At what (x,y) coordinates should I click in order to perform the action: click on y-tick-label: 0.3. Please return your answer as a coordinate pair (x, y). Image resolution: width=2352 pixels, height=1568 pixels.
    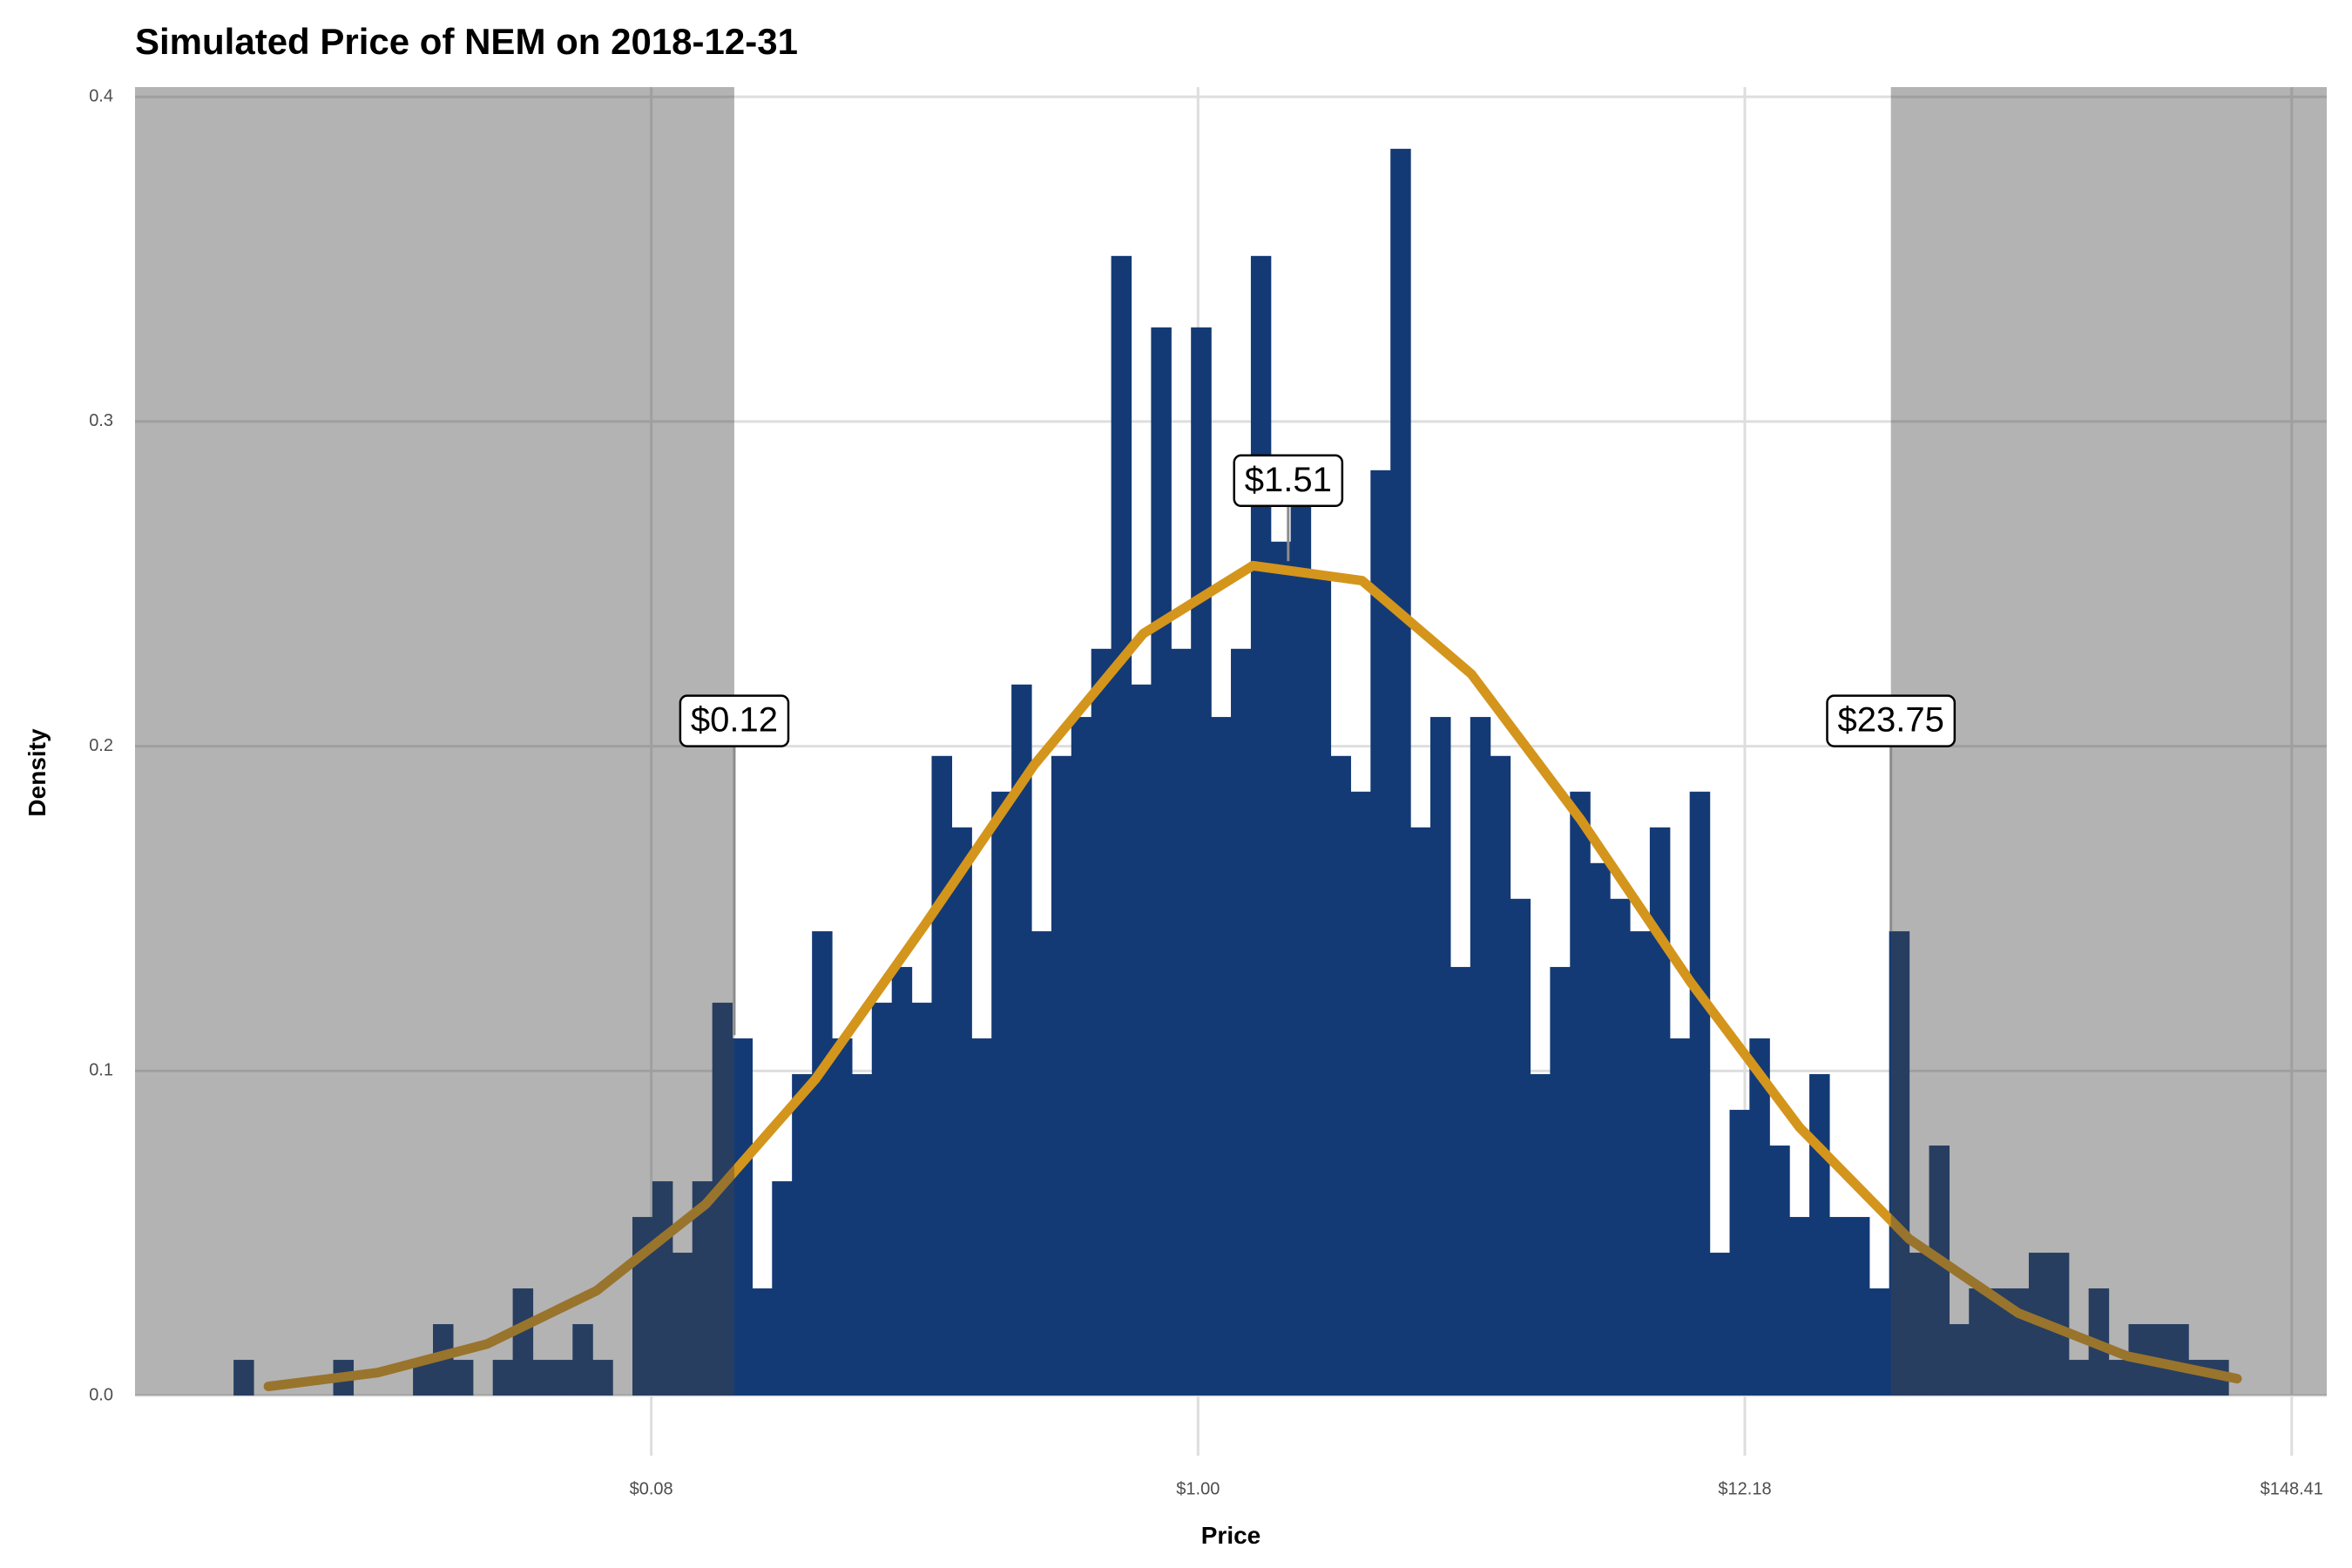
    Looking at the image, I should click on (101, 420).